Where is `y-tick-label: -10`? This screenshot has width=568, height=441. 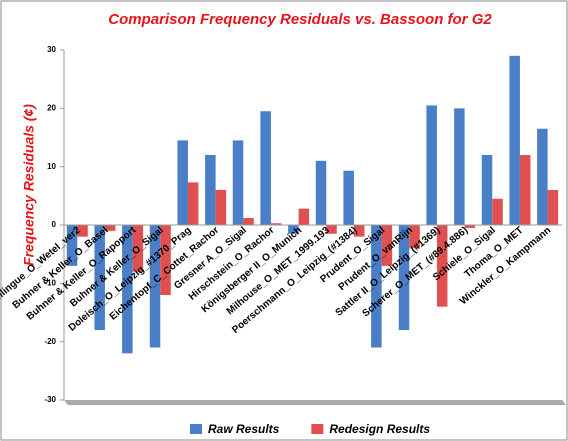 y-tick-label: -10 is located at coordinates (50, 282).